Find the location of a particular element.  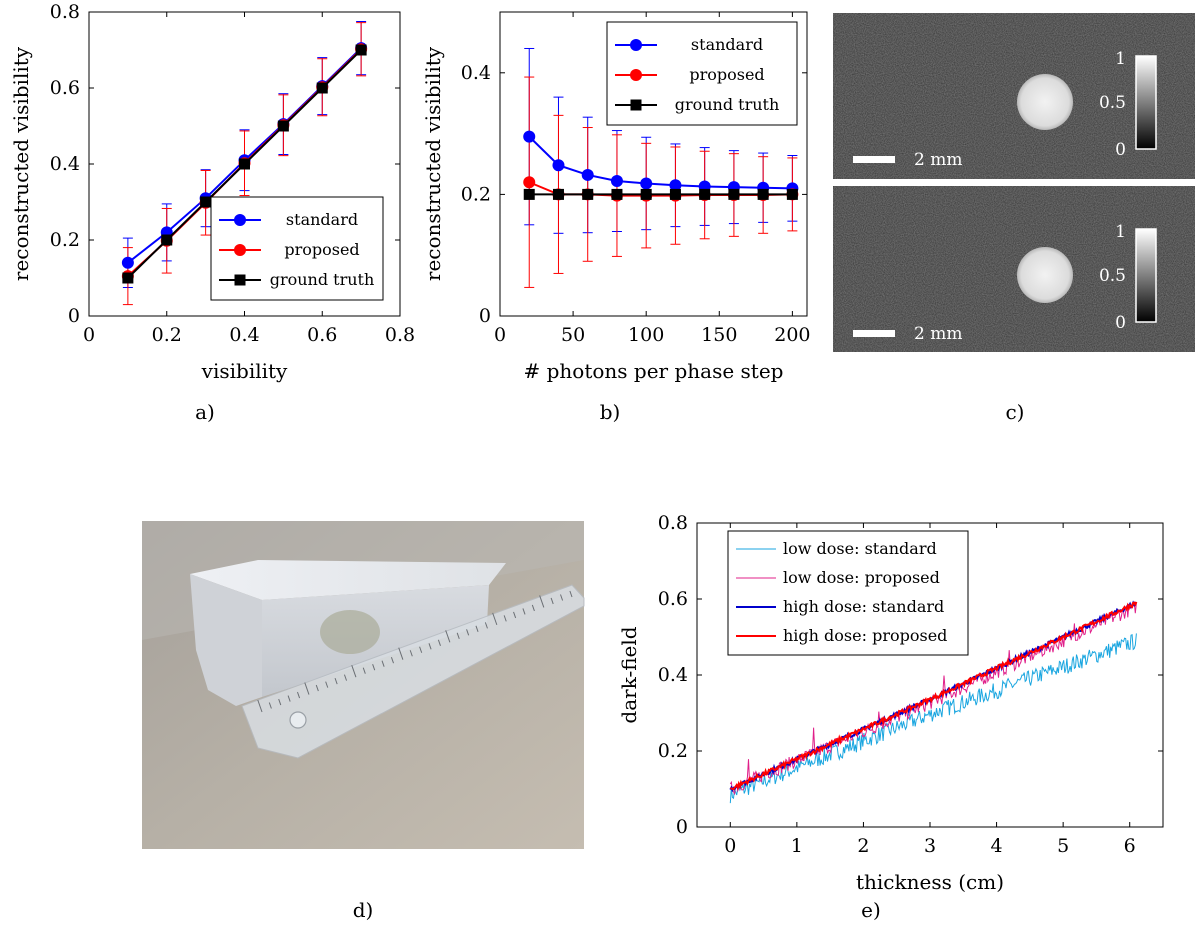

foam-stain is located at coordinates (350, 632).